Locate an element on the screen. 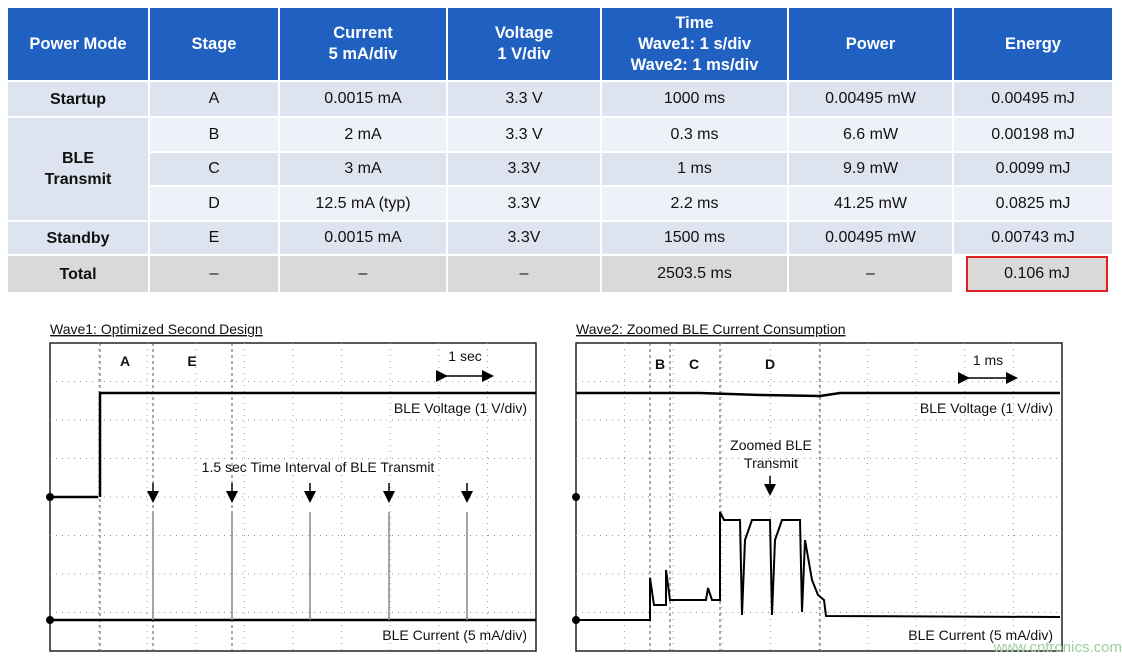 Image resolution: width=1122 pixels, height=662 pixels. table-cell: 1500 ms is located at coordinates (694, 238).